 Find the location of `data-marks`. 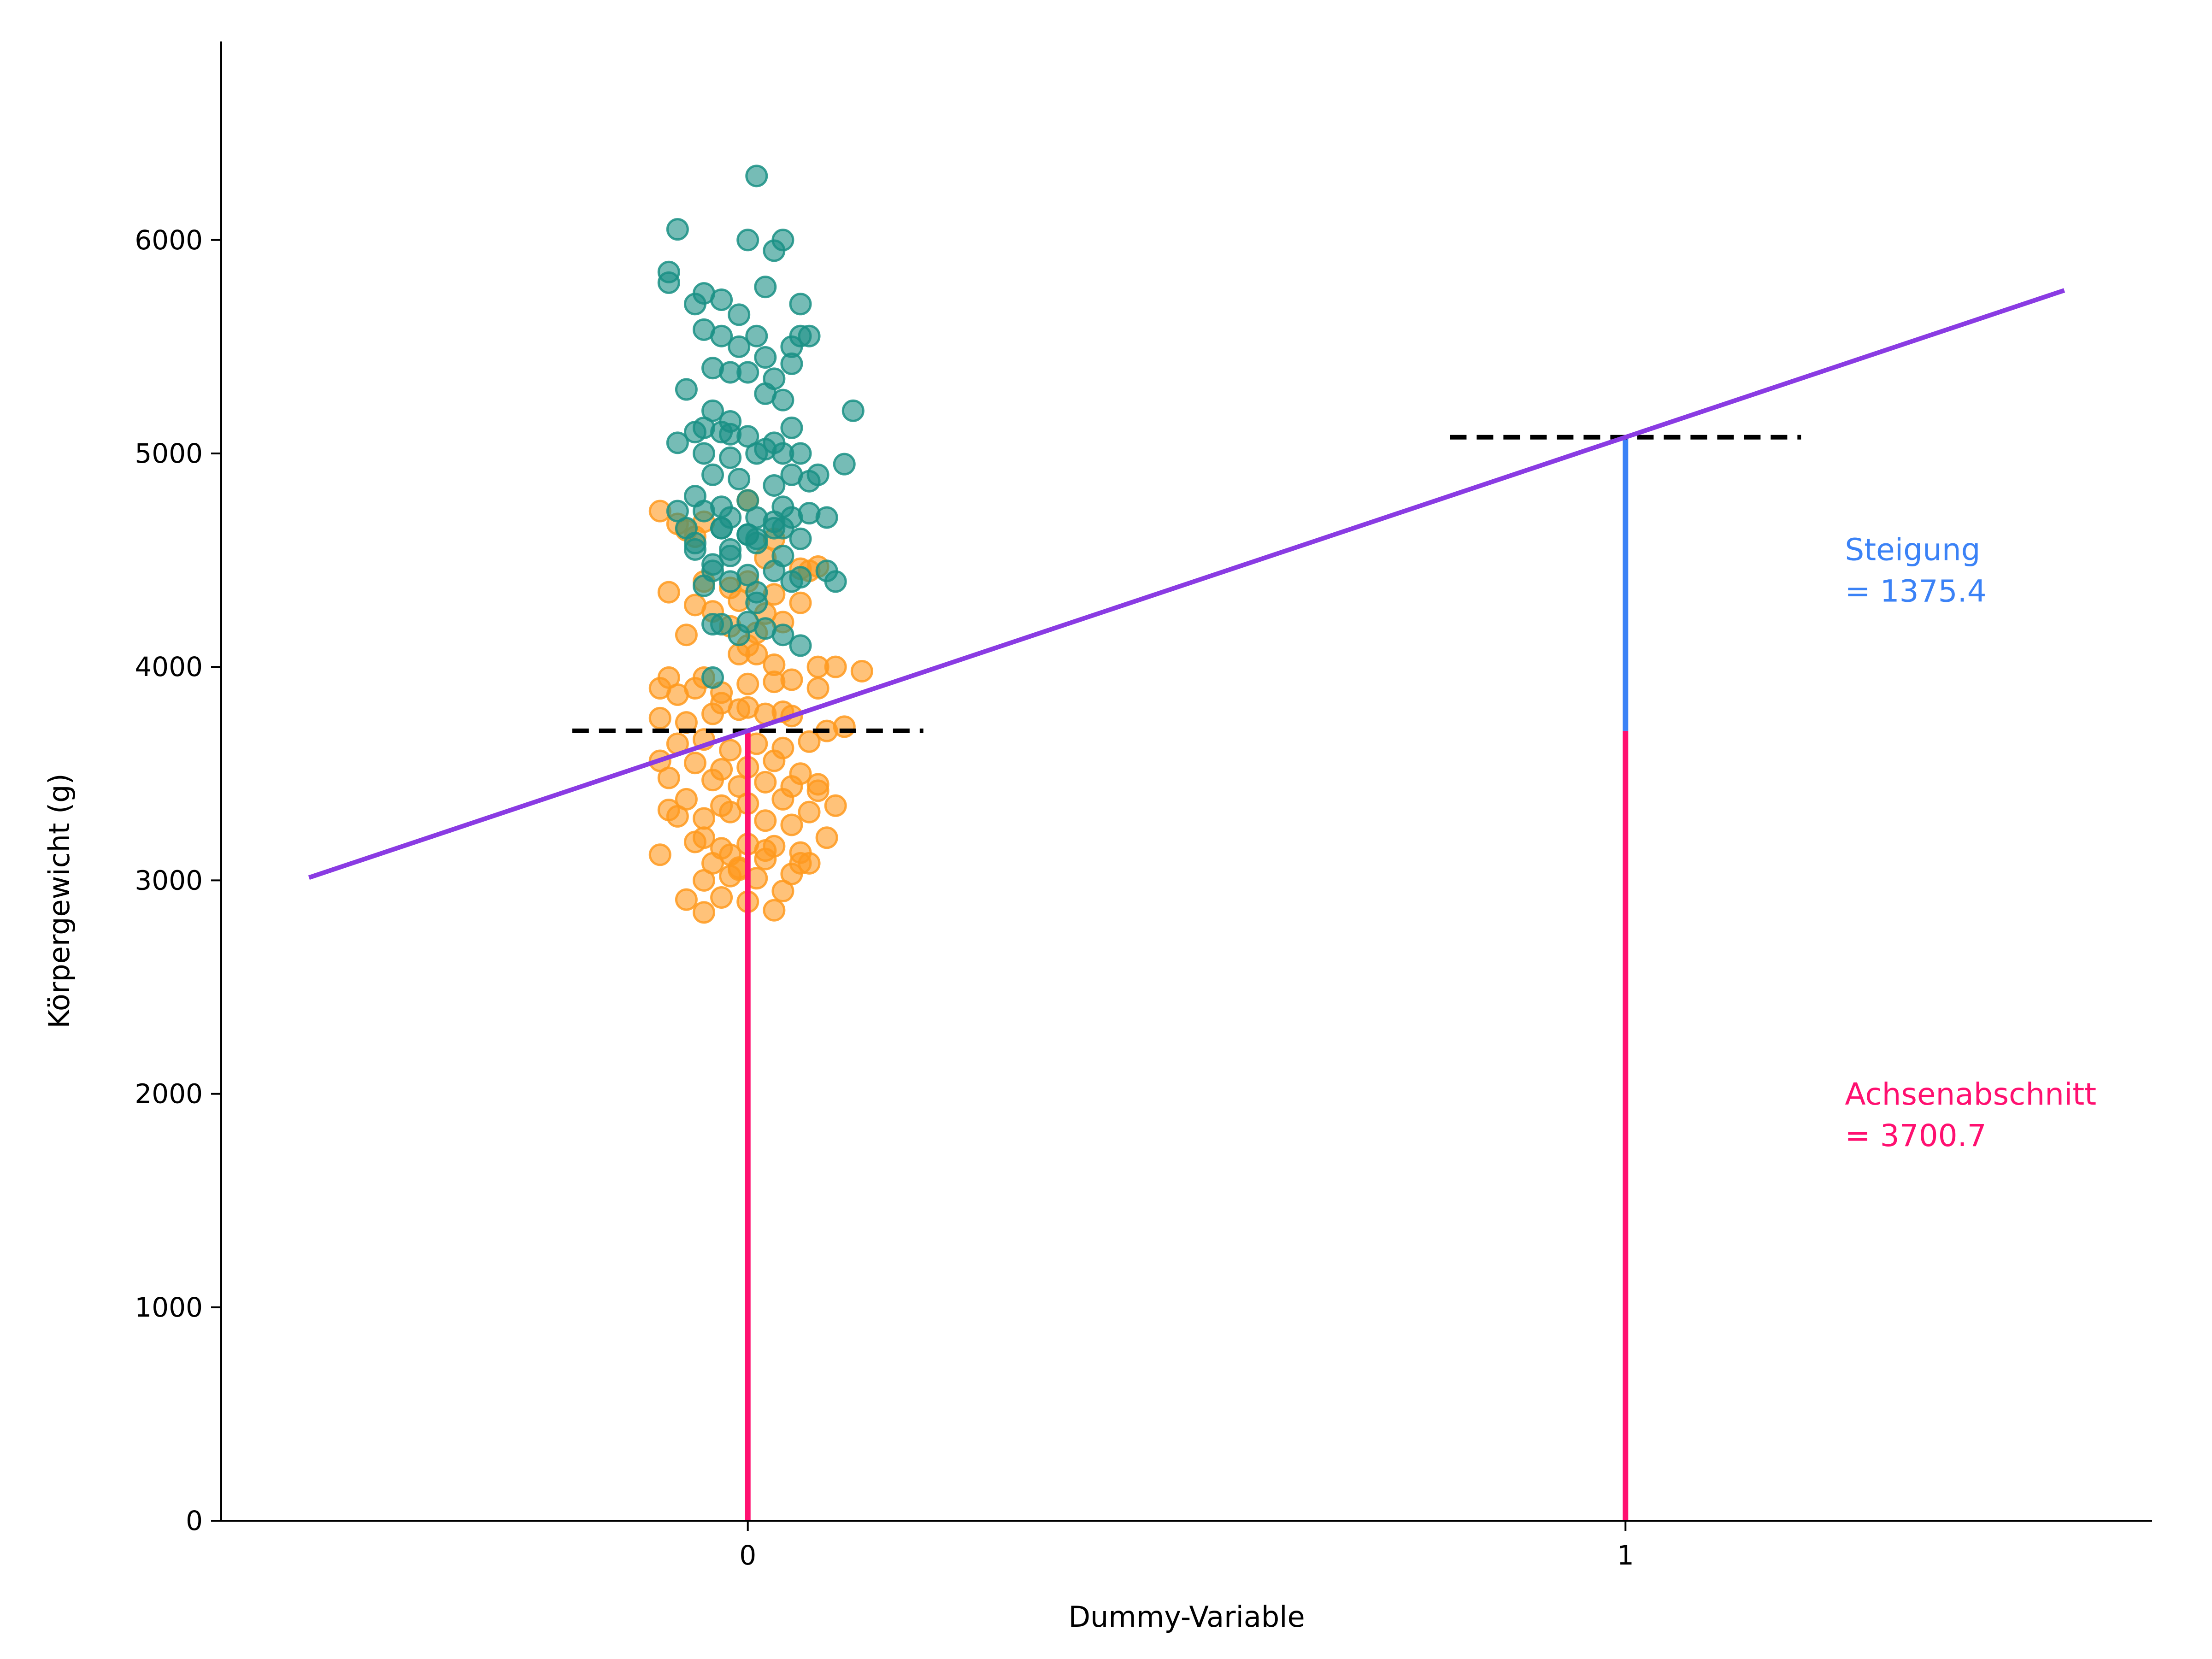

data-marks is located at coordinates (760, 544).